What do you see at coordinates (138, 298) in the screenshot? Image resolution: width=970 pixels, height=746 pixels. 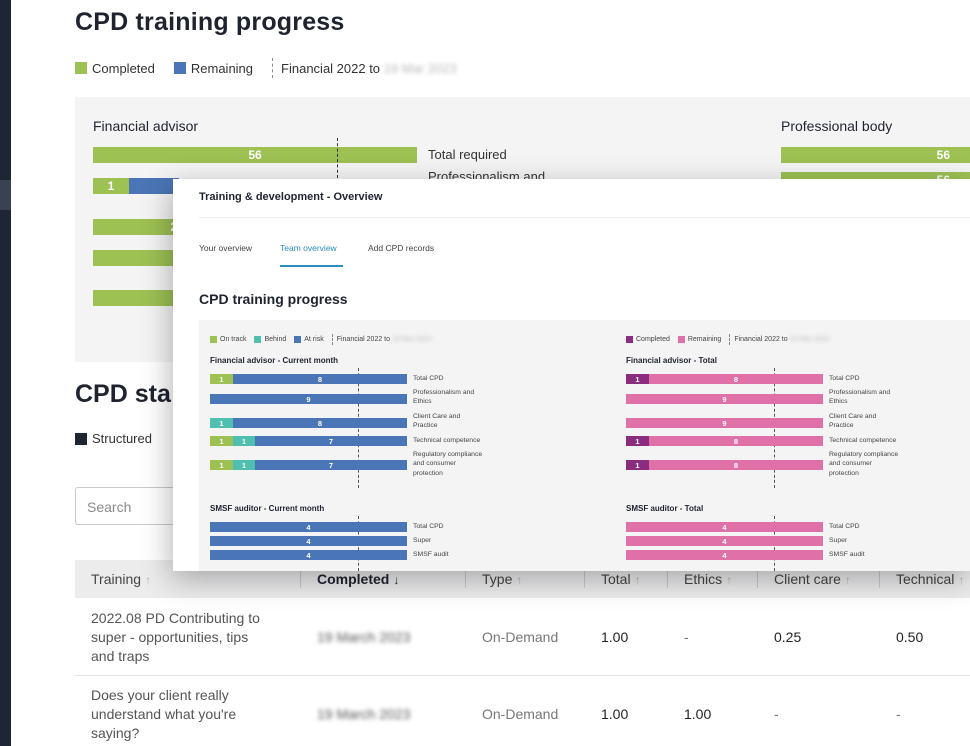 I see `regulatory-completed-bar` at bounding box center [138, 298].